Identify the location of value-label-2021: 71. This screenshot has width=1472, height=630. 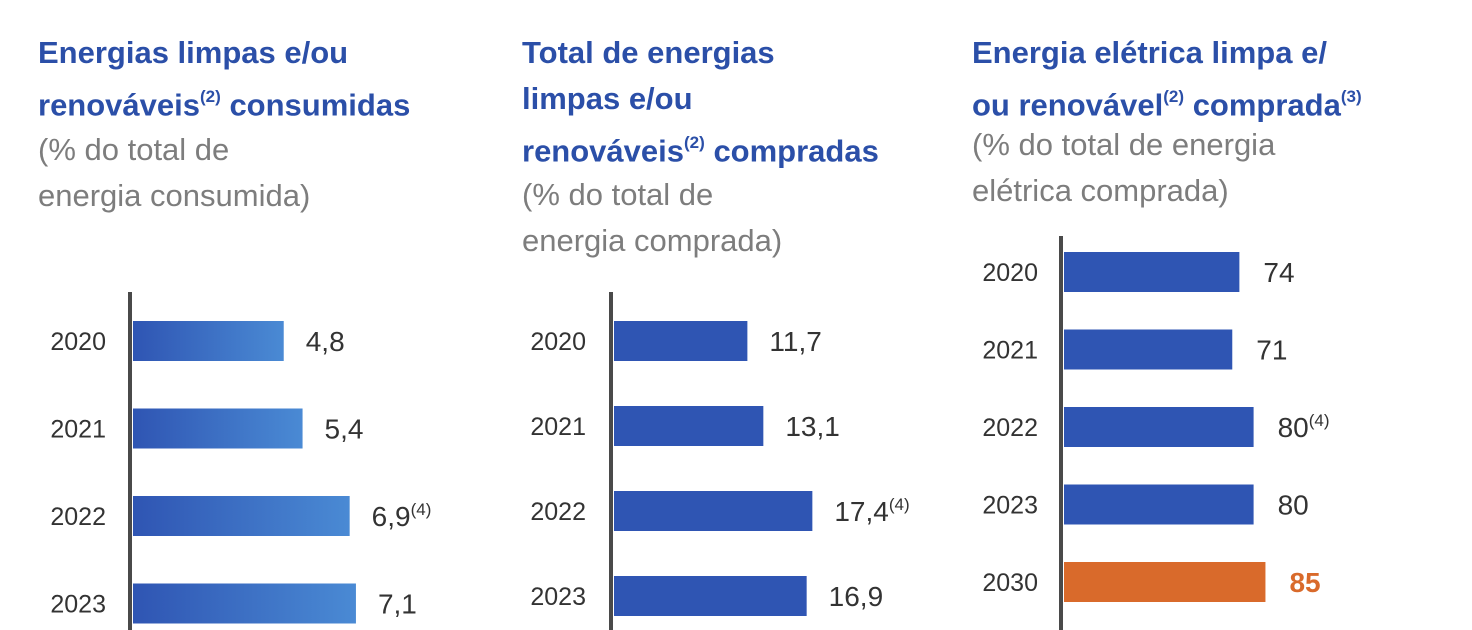
(1271, 350).